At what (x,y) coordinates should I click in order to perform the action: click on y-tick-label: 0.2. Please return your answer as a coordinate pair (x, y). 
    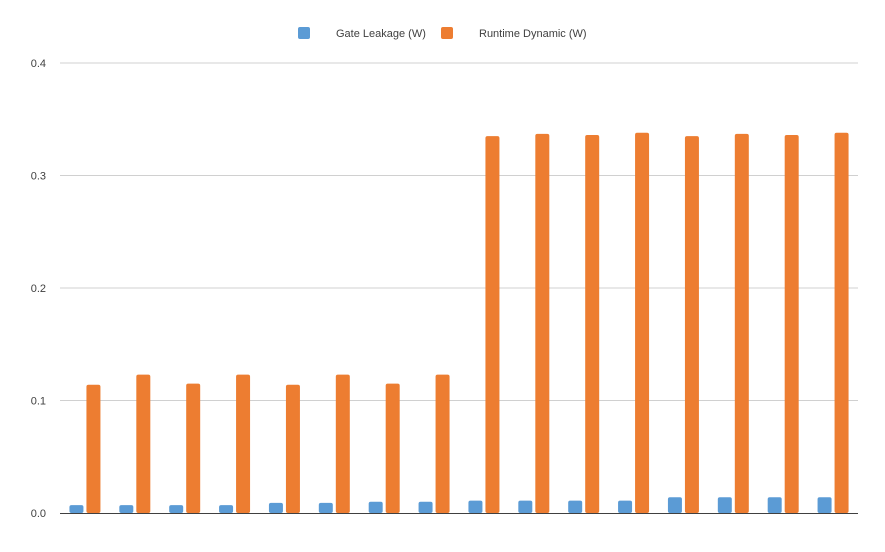
    Looking at the image, I should click on (38, 289).